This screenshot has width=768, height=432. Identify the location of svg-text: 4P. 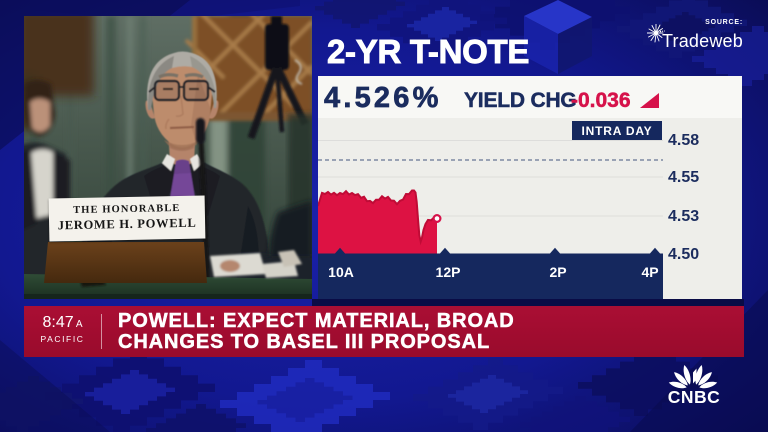
(649, 272).